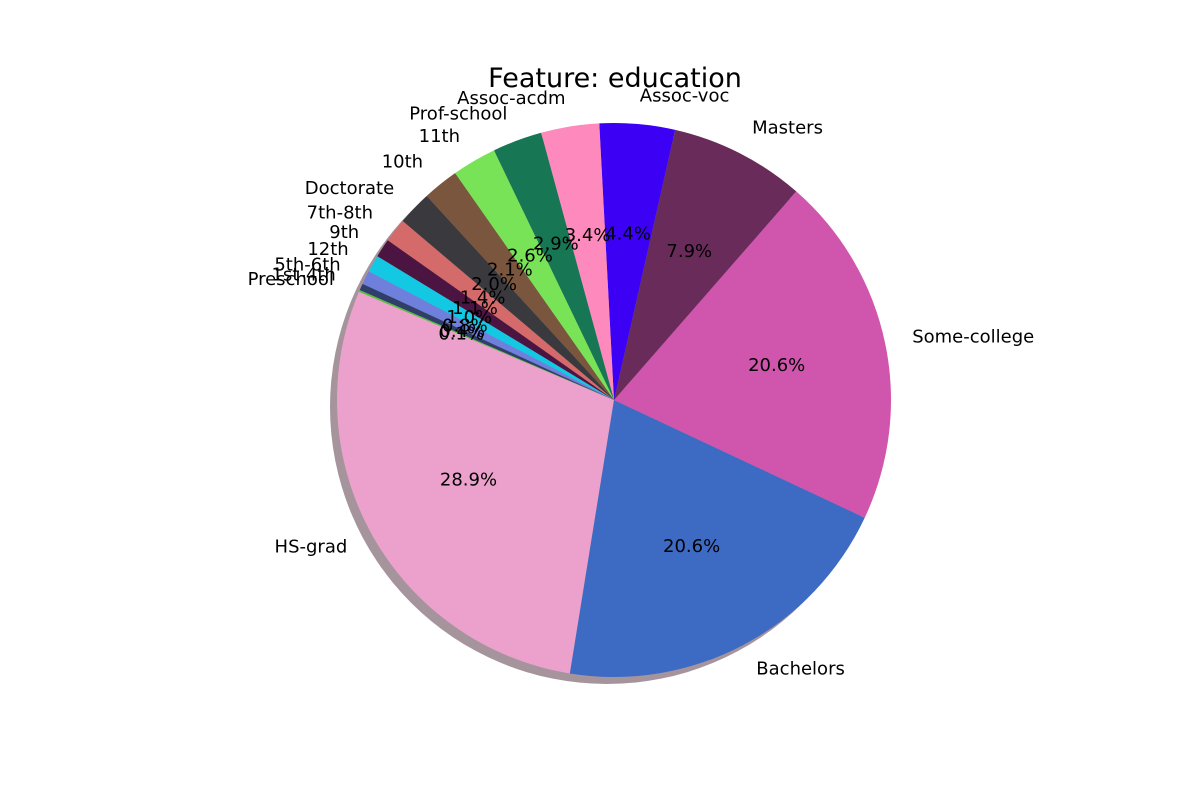 The height and width of the screenshot is (802, 1200). I want to click on pie-slice-assoc-acdm, so click(577, 261).